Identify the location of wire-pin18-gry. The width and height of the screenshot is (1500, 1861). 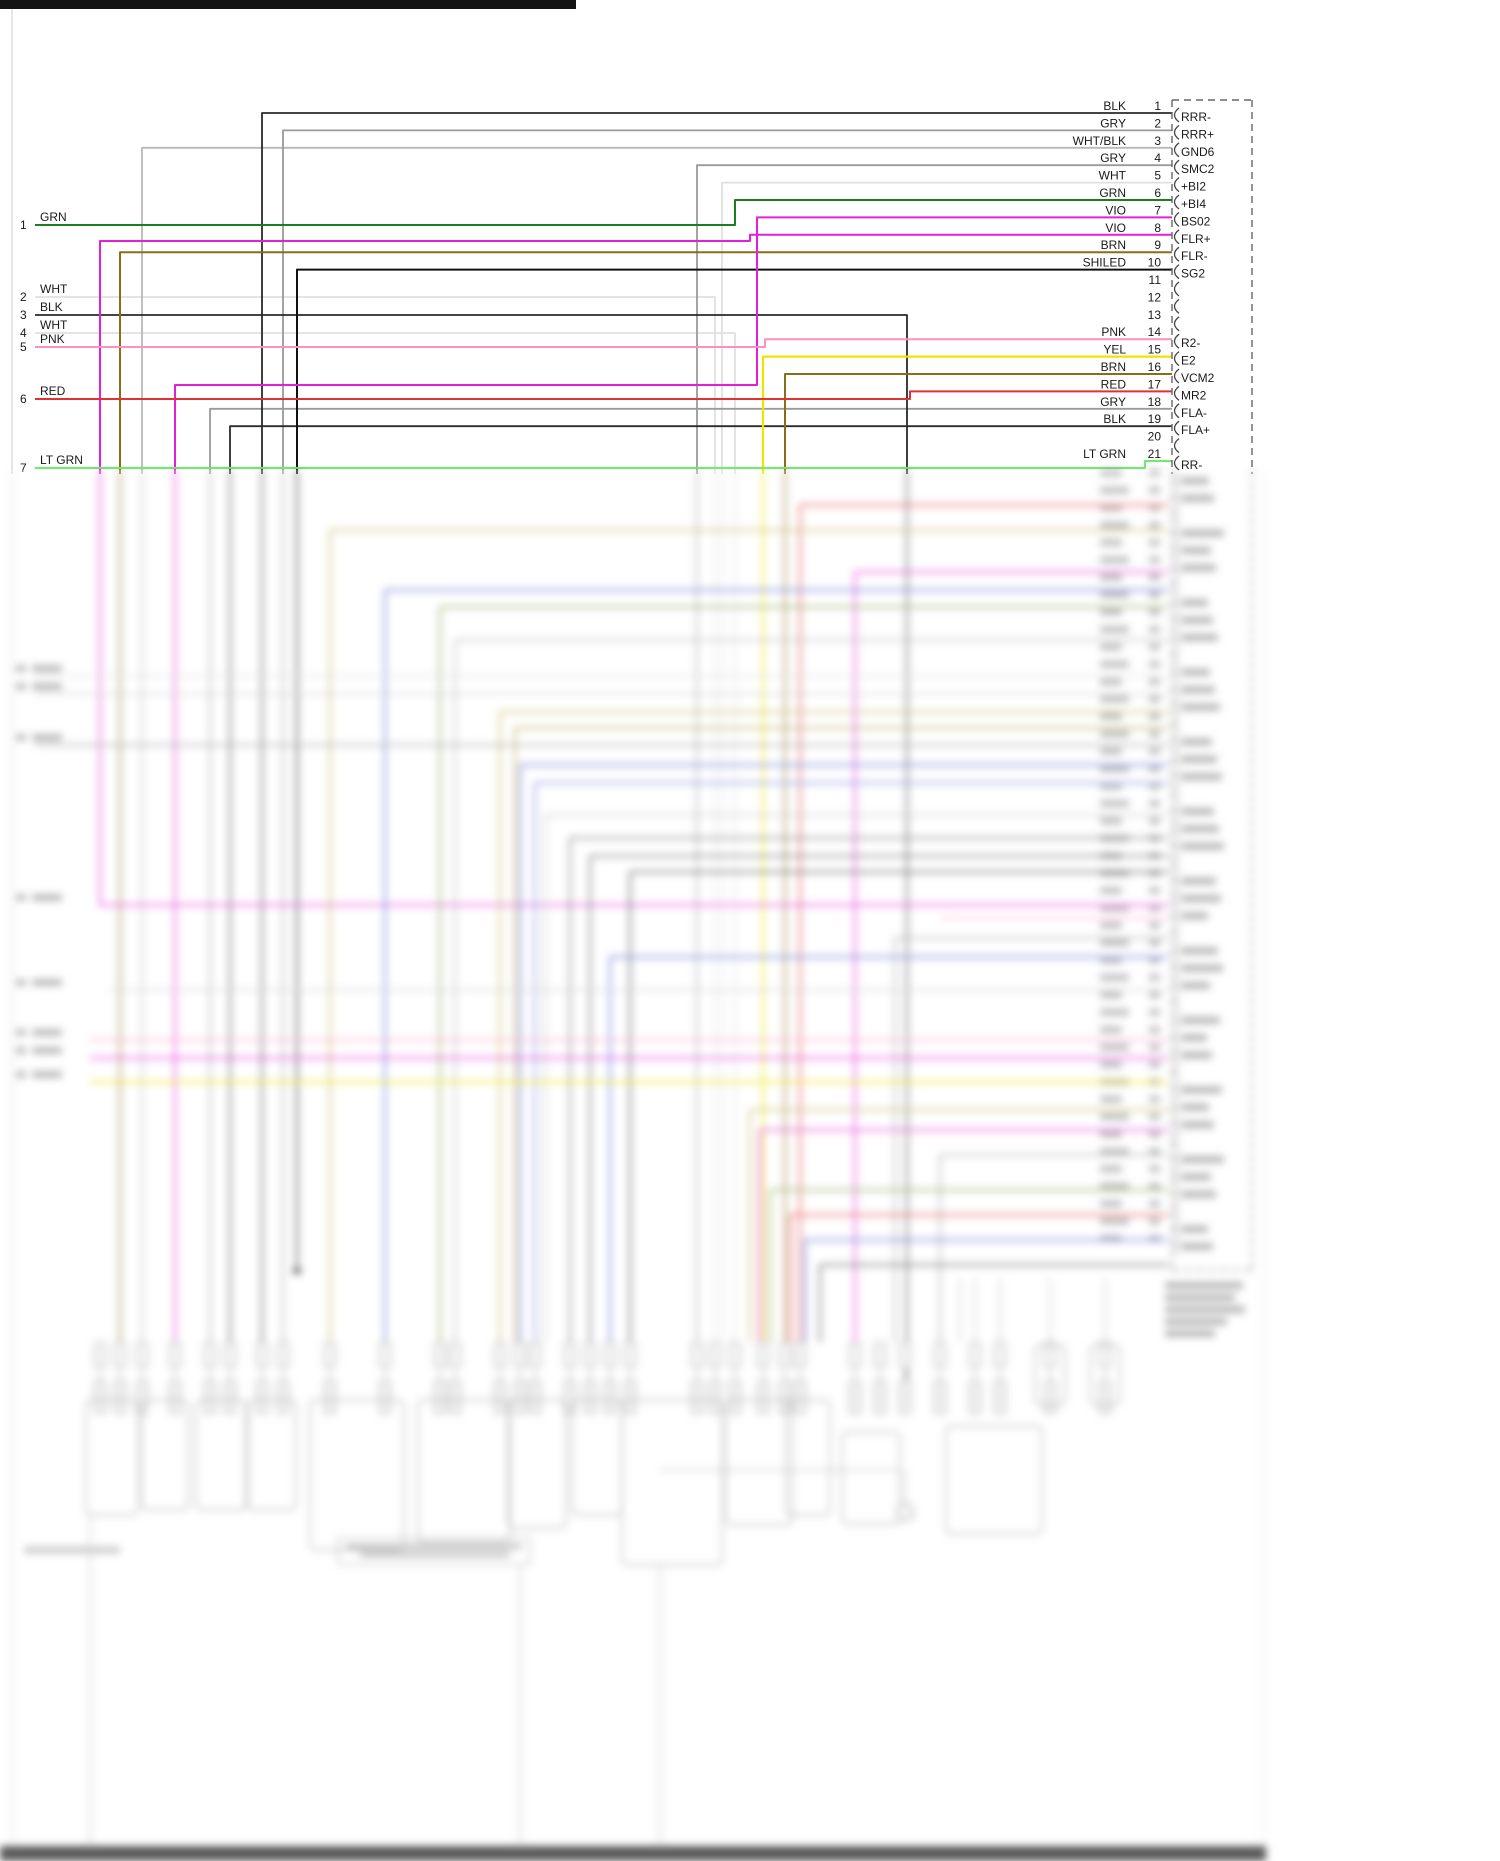
(690, 440).